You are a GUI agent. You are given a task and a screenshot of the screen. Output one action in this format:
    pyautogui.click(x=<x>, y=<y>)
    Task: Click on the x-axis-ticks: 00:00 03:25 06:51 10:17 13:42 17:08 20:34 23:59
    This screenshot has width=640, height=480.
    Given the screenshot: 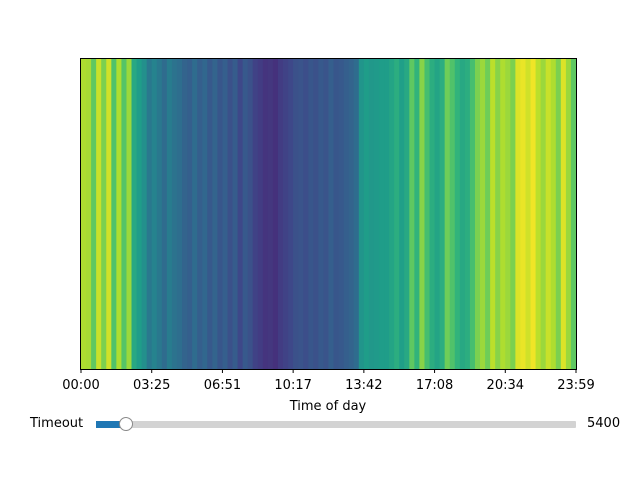 What is the action you would take?
    pyautogui.click(x=328, y=381)
    